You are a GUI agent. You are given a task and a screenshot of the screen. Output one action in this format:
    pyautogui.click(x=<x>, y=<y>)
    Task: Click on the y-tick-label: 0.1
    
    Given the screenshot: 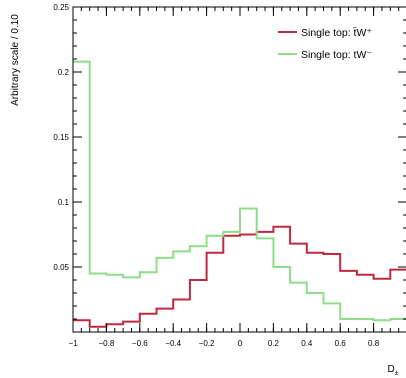 What is the action you would take?
    pyautogui.click(x=64, y=202)
    